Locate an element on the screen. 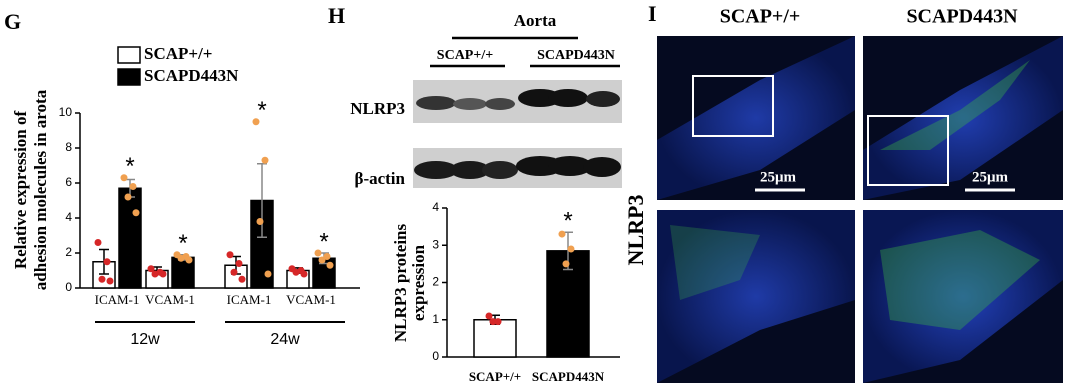 This screenshot has height=389, width=1068. x-tick-label: SCAPD443N is located at coordinates (568, 376).